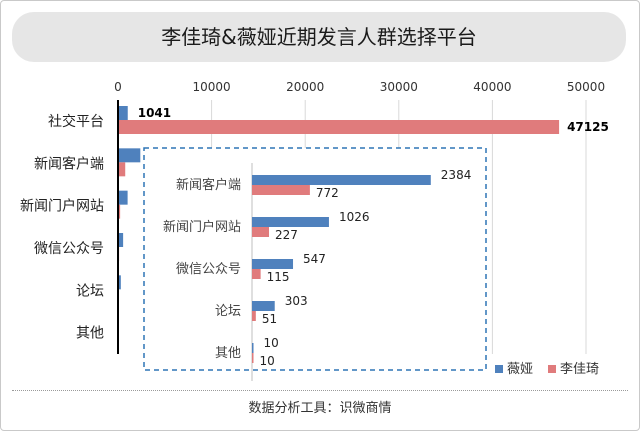 Image resolution: width=640 pixels, height=431 pixels. What do you see at coordinates (278, 277) in the screenshot?
I see `inset-data-label: 115` at bounding box center [278, 277].